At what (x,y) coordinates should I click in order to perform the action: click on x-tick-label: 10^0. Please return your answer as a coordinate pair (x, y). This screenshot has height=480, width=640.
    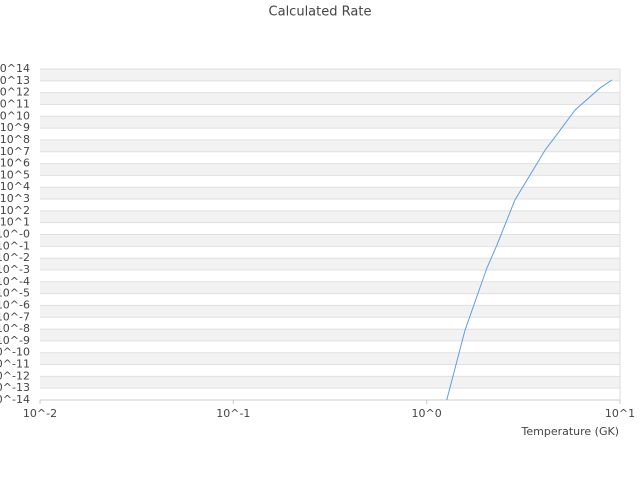
    Looking at the image, I should click on (427, 413).